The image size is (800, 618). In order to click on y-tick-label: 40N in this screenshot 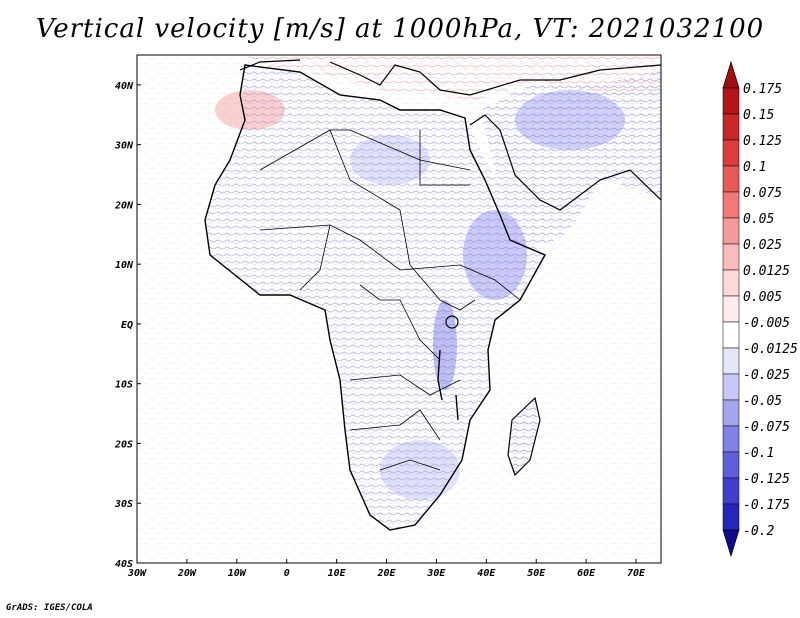, I will do `click(124, 86)`.